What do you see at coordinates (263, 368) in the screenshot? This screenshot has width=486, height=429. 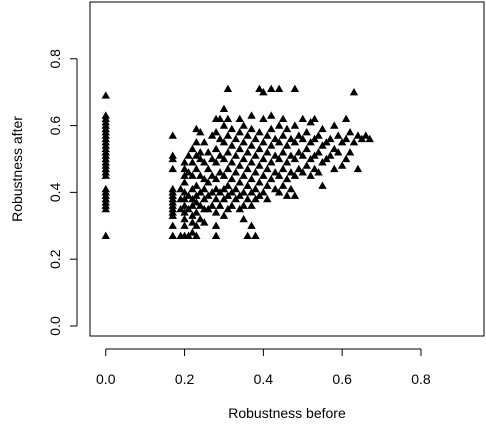 I see `x-axis: 0.0 0.2 0.4 0.6 0.8` at bounding box center [263, 368].